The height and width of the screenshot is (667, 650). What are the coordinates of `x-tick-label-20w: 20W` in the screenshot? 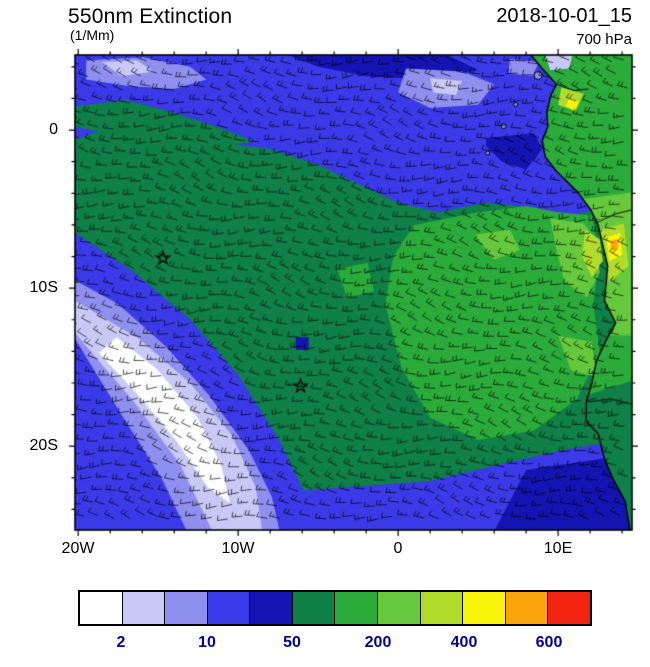 It's located at (78, 548).